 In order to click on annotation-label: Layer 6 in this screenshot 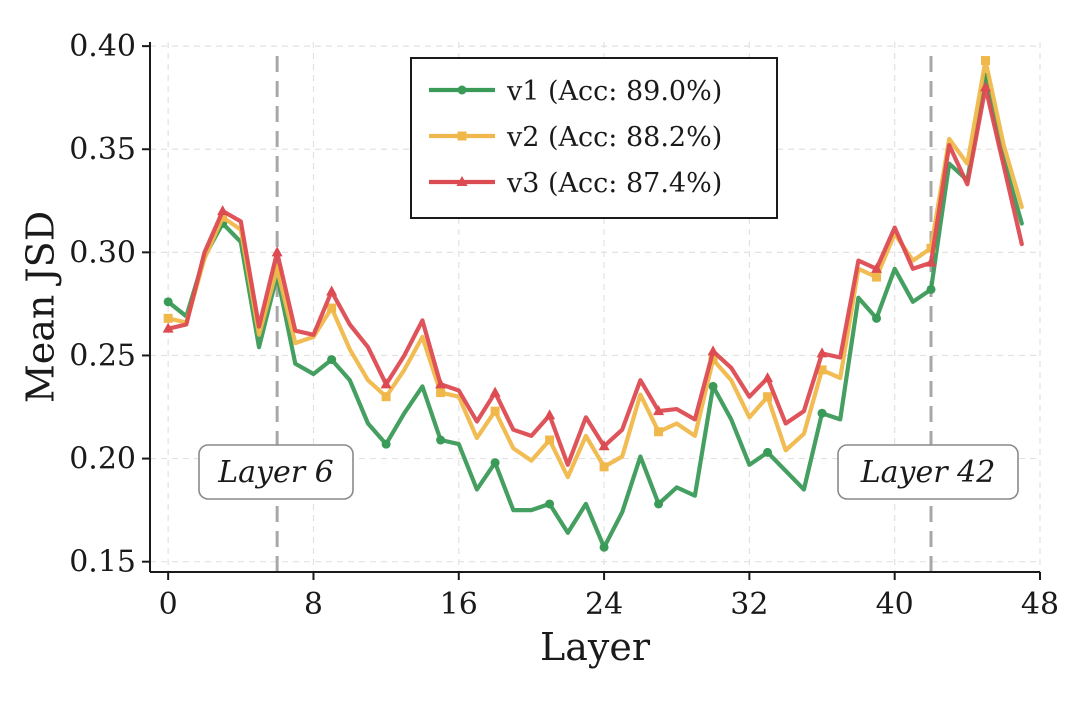, I will do `click(275, 472)`.